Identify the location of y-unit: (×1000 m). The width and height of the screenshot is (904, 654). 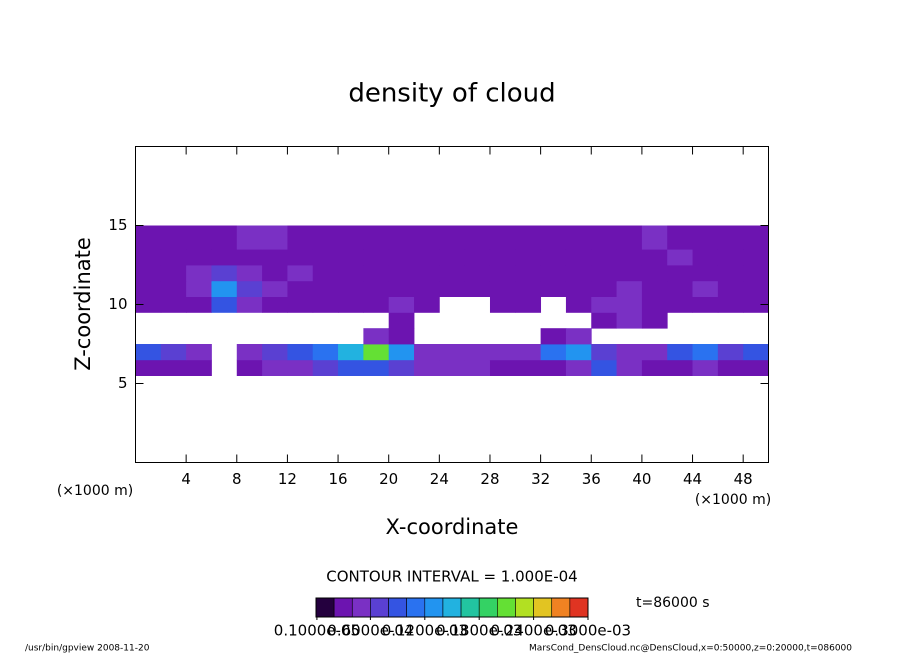
(95, 491).